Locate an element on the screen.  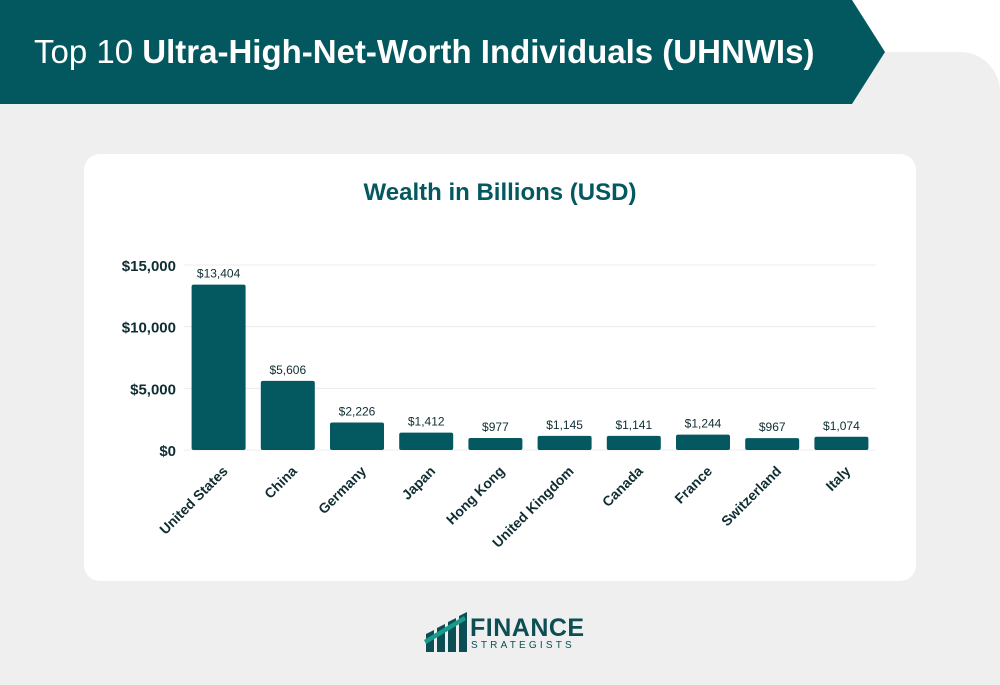
bar-value-label: $13,404 is located at coordinates (219, 274).